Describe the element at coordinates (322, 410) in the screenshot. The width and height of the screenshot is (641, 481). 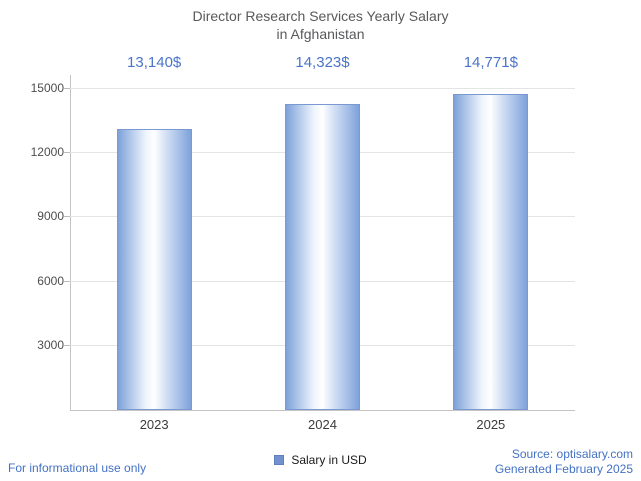
I see `x-axis-line` at that location.